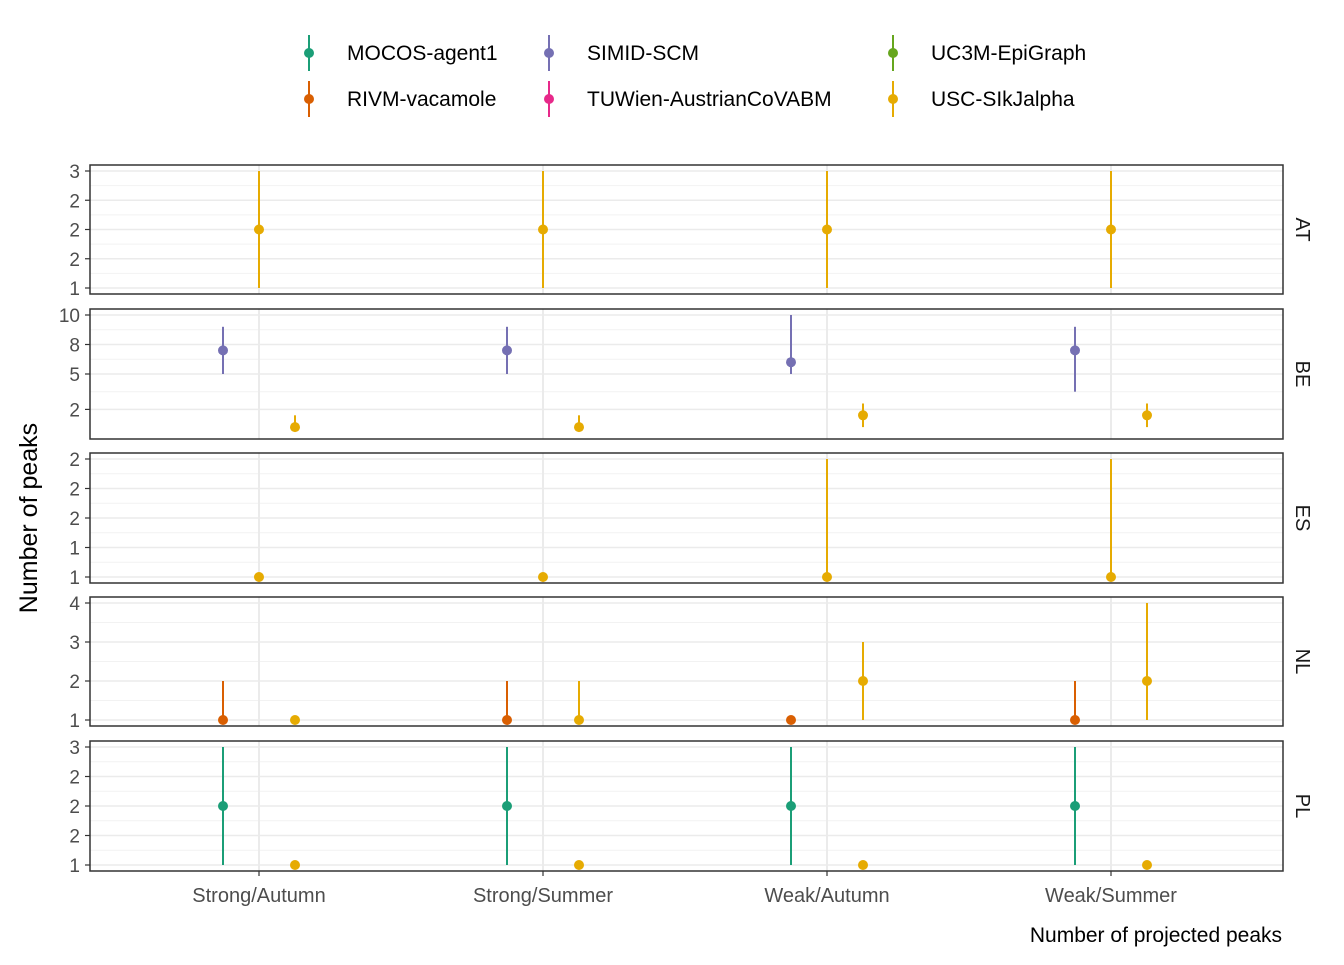  What do you see at coordinates (422, 53) in the screenshot?
I see `legend-label: MOCOS-agent1` at bounding box center [422, 53].